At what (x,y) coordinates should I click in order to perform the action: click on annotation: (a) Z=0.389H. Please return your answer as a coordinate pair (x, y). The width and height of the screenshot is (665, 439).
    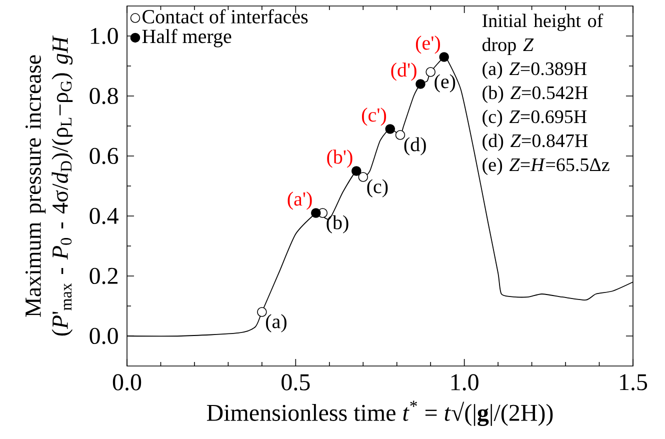
    Looking at the image, I should click on (534, 71).